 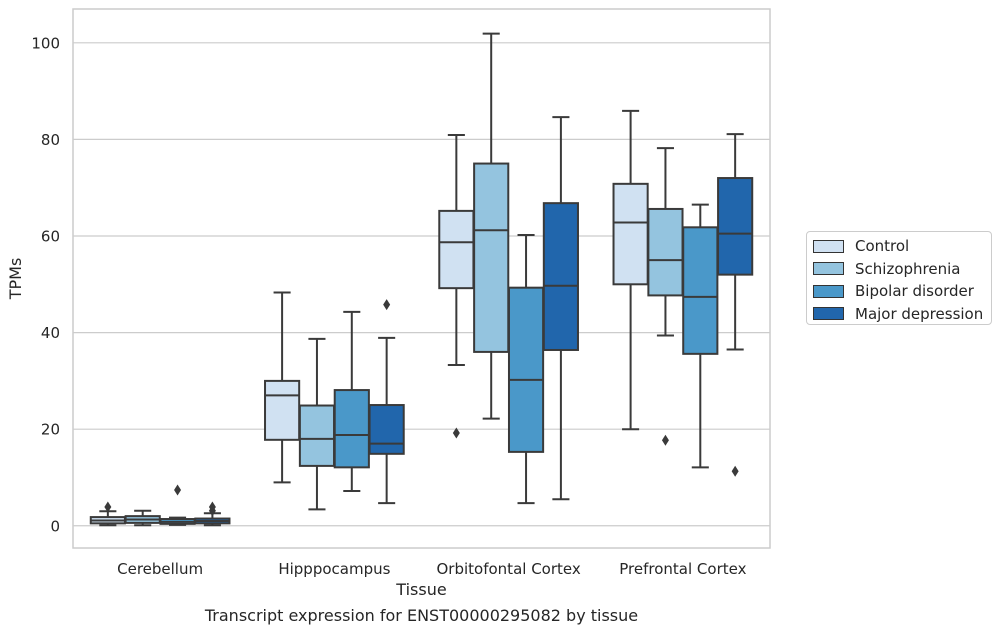 What do you see at coordinates (50, 333) in the screenshot?
I see `y-tick-label: 40` at bounding box center [50, 333].